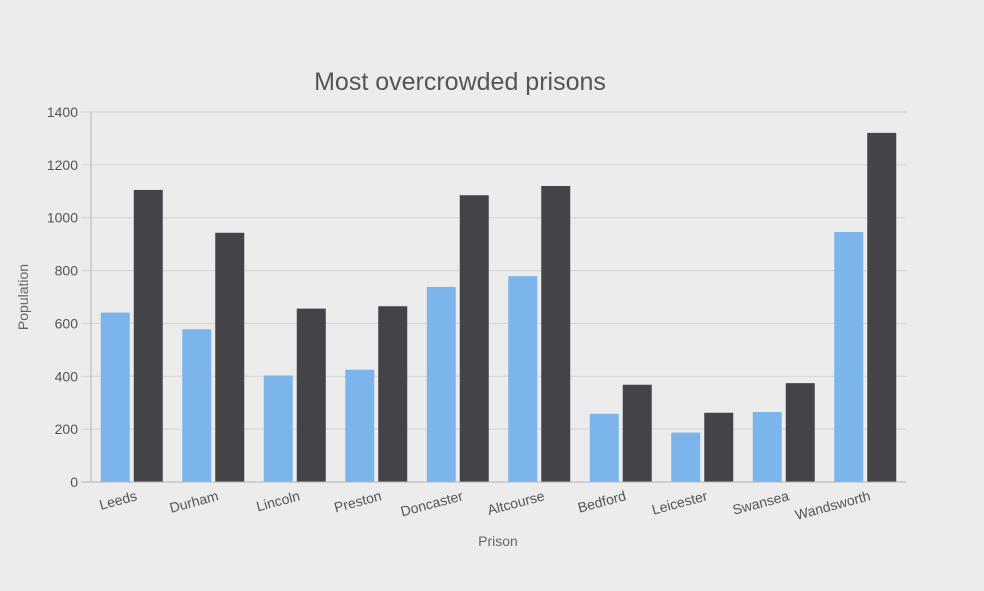 The width and height of the screenshot is (984, 591). I want to click on x-tick-label: Altcourse, so click(516, 502).